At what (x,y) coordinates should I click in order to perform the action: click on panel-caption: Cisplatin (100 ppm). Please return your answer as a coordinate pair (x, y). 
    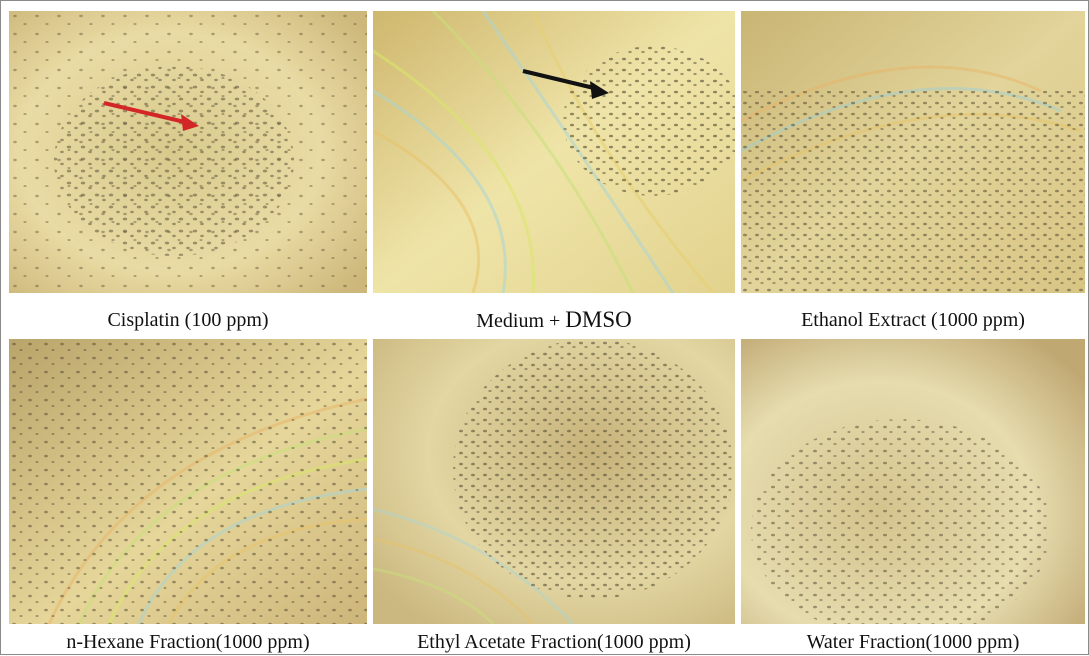
    Looking at the image, I should click on (188, 320).